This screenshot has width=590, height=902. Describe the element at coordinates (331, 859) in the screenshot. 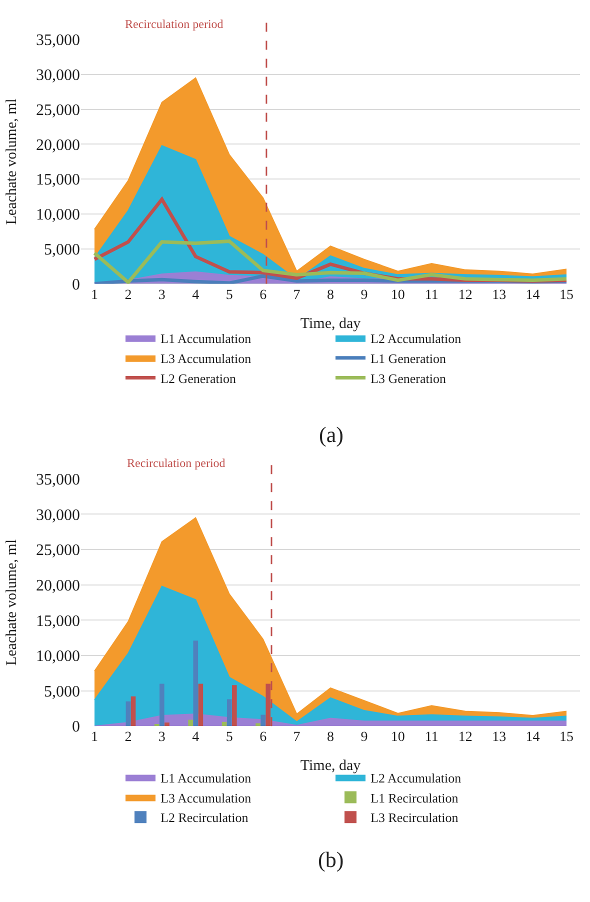

I see `text: (b)` at that location.